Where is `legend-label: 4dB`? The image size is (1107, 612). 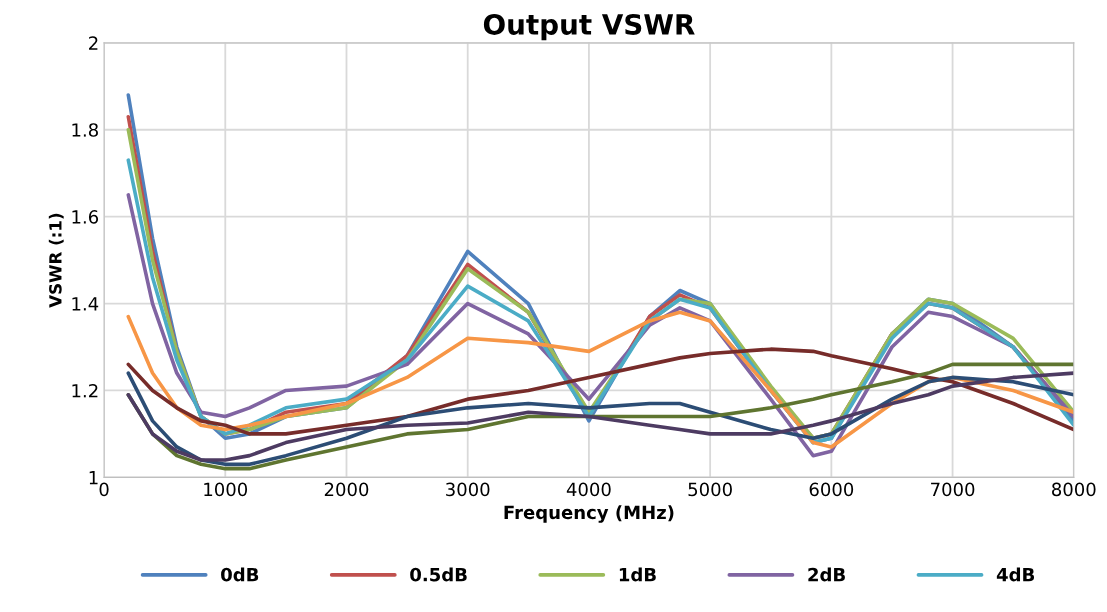 legend-label: 4dB is located at coordinates (1015, 574).